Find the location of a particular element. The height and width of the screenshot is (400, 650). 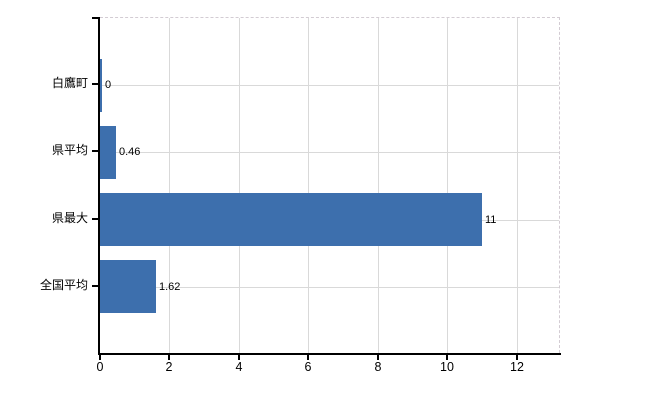

bar-value-label: 0.46 is located at coordinates (130, 152).